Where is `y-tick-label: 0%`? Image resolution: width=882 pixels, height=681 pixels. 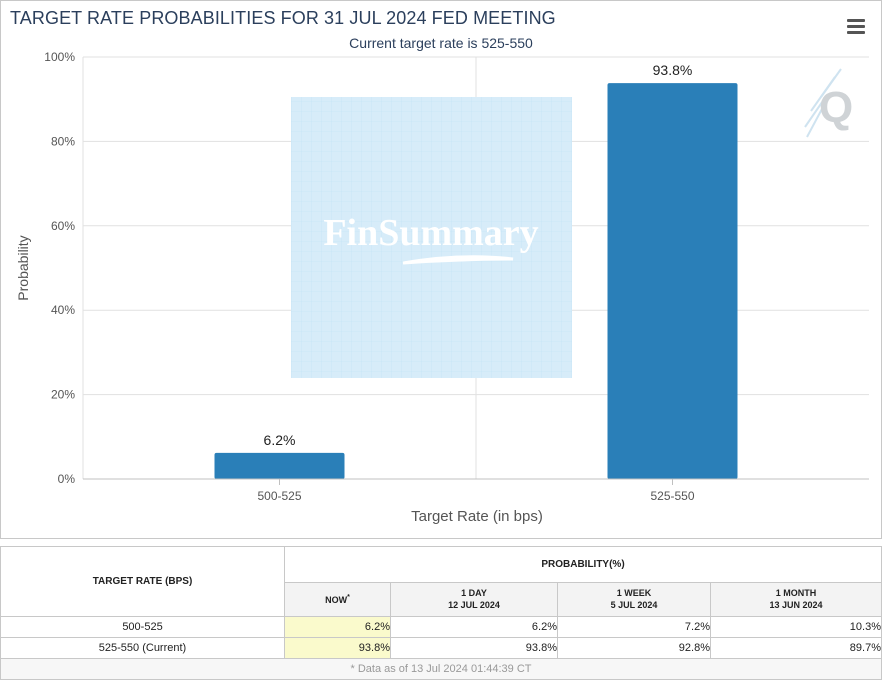 y-tick-label: 0% is located at coordinates (67, 479).